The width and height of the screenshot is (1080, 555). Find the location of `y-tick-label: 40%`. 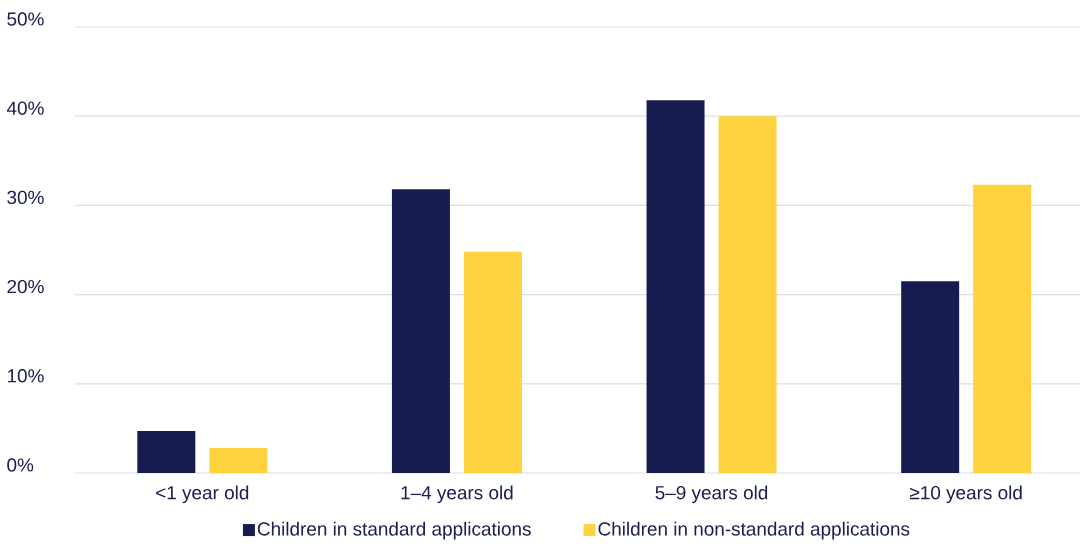

y-tick-label: 40% is located at coordinates (25, 108).